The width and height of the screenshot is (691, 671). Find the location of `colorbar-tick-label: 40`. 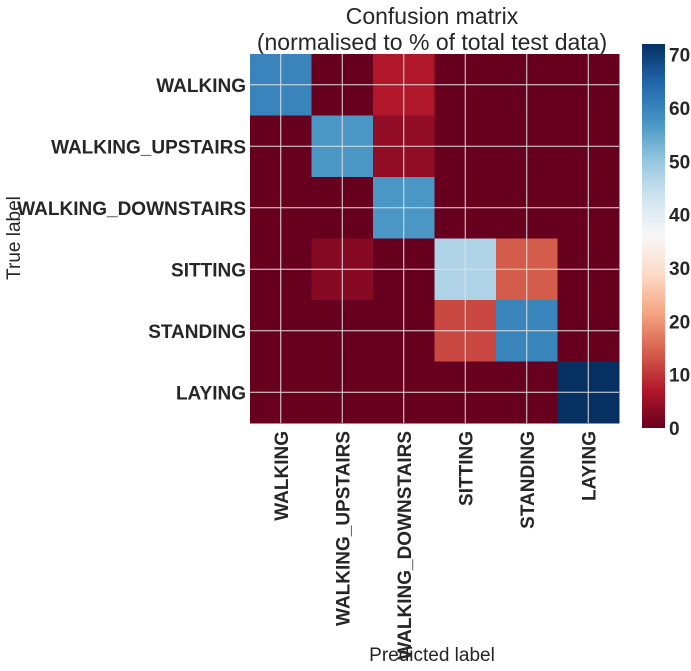

colorbar-tick-label: 40 is located at coordinates (679, 216).